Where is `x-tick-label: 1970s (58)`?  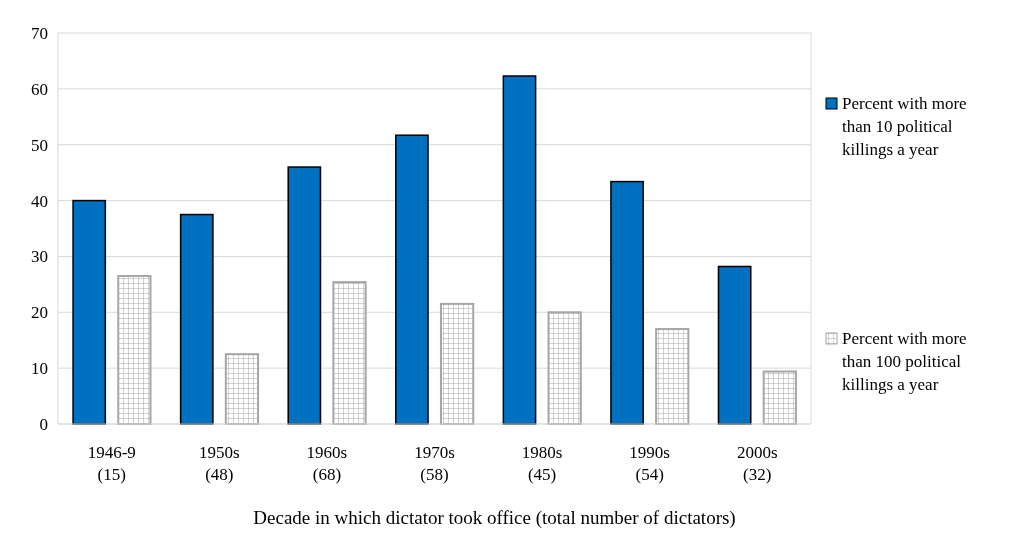 x-tick-label: 1970s (58) is located at coordinates (434, 463).